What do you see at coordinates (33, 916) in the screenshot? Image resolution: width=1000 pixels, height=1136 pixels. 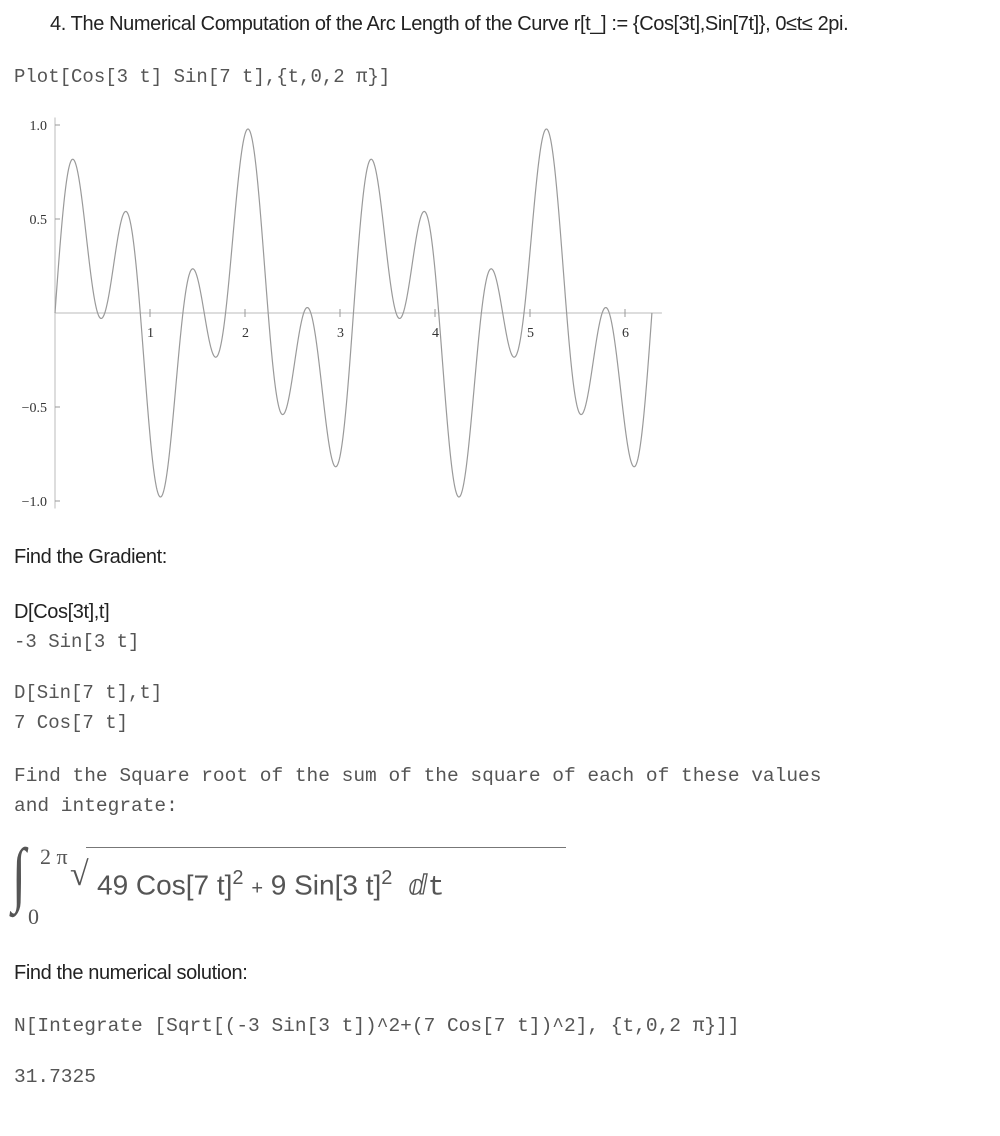 I see `integral-lower-limit: 0` at bounding box center [33, 916].